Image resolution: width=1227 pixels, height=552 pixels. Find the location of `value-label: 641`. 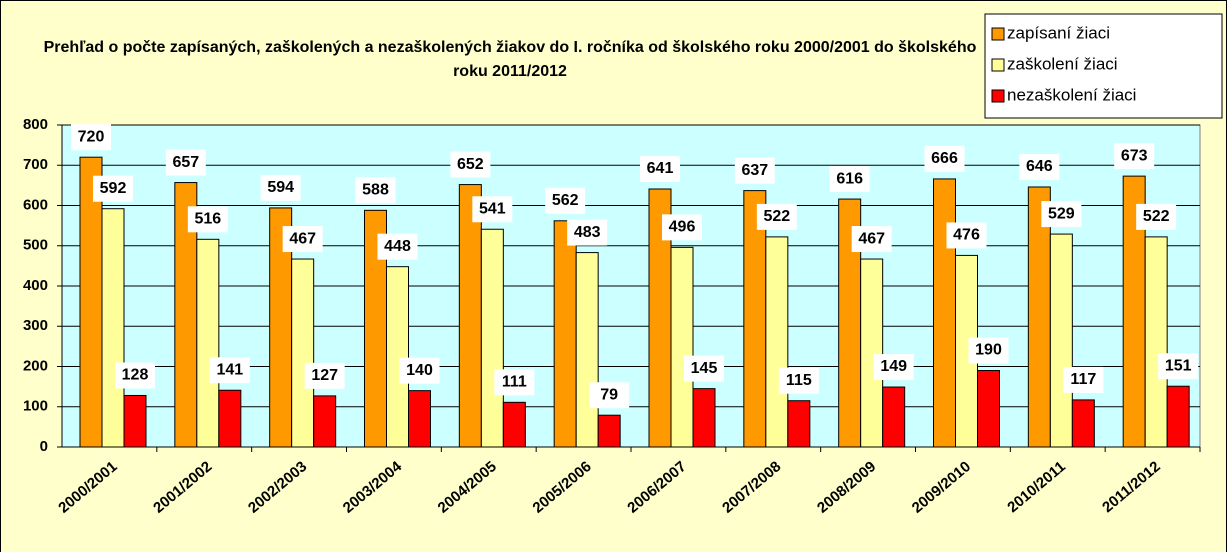

value-label: 641 is located at coordinates (660, 168).